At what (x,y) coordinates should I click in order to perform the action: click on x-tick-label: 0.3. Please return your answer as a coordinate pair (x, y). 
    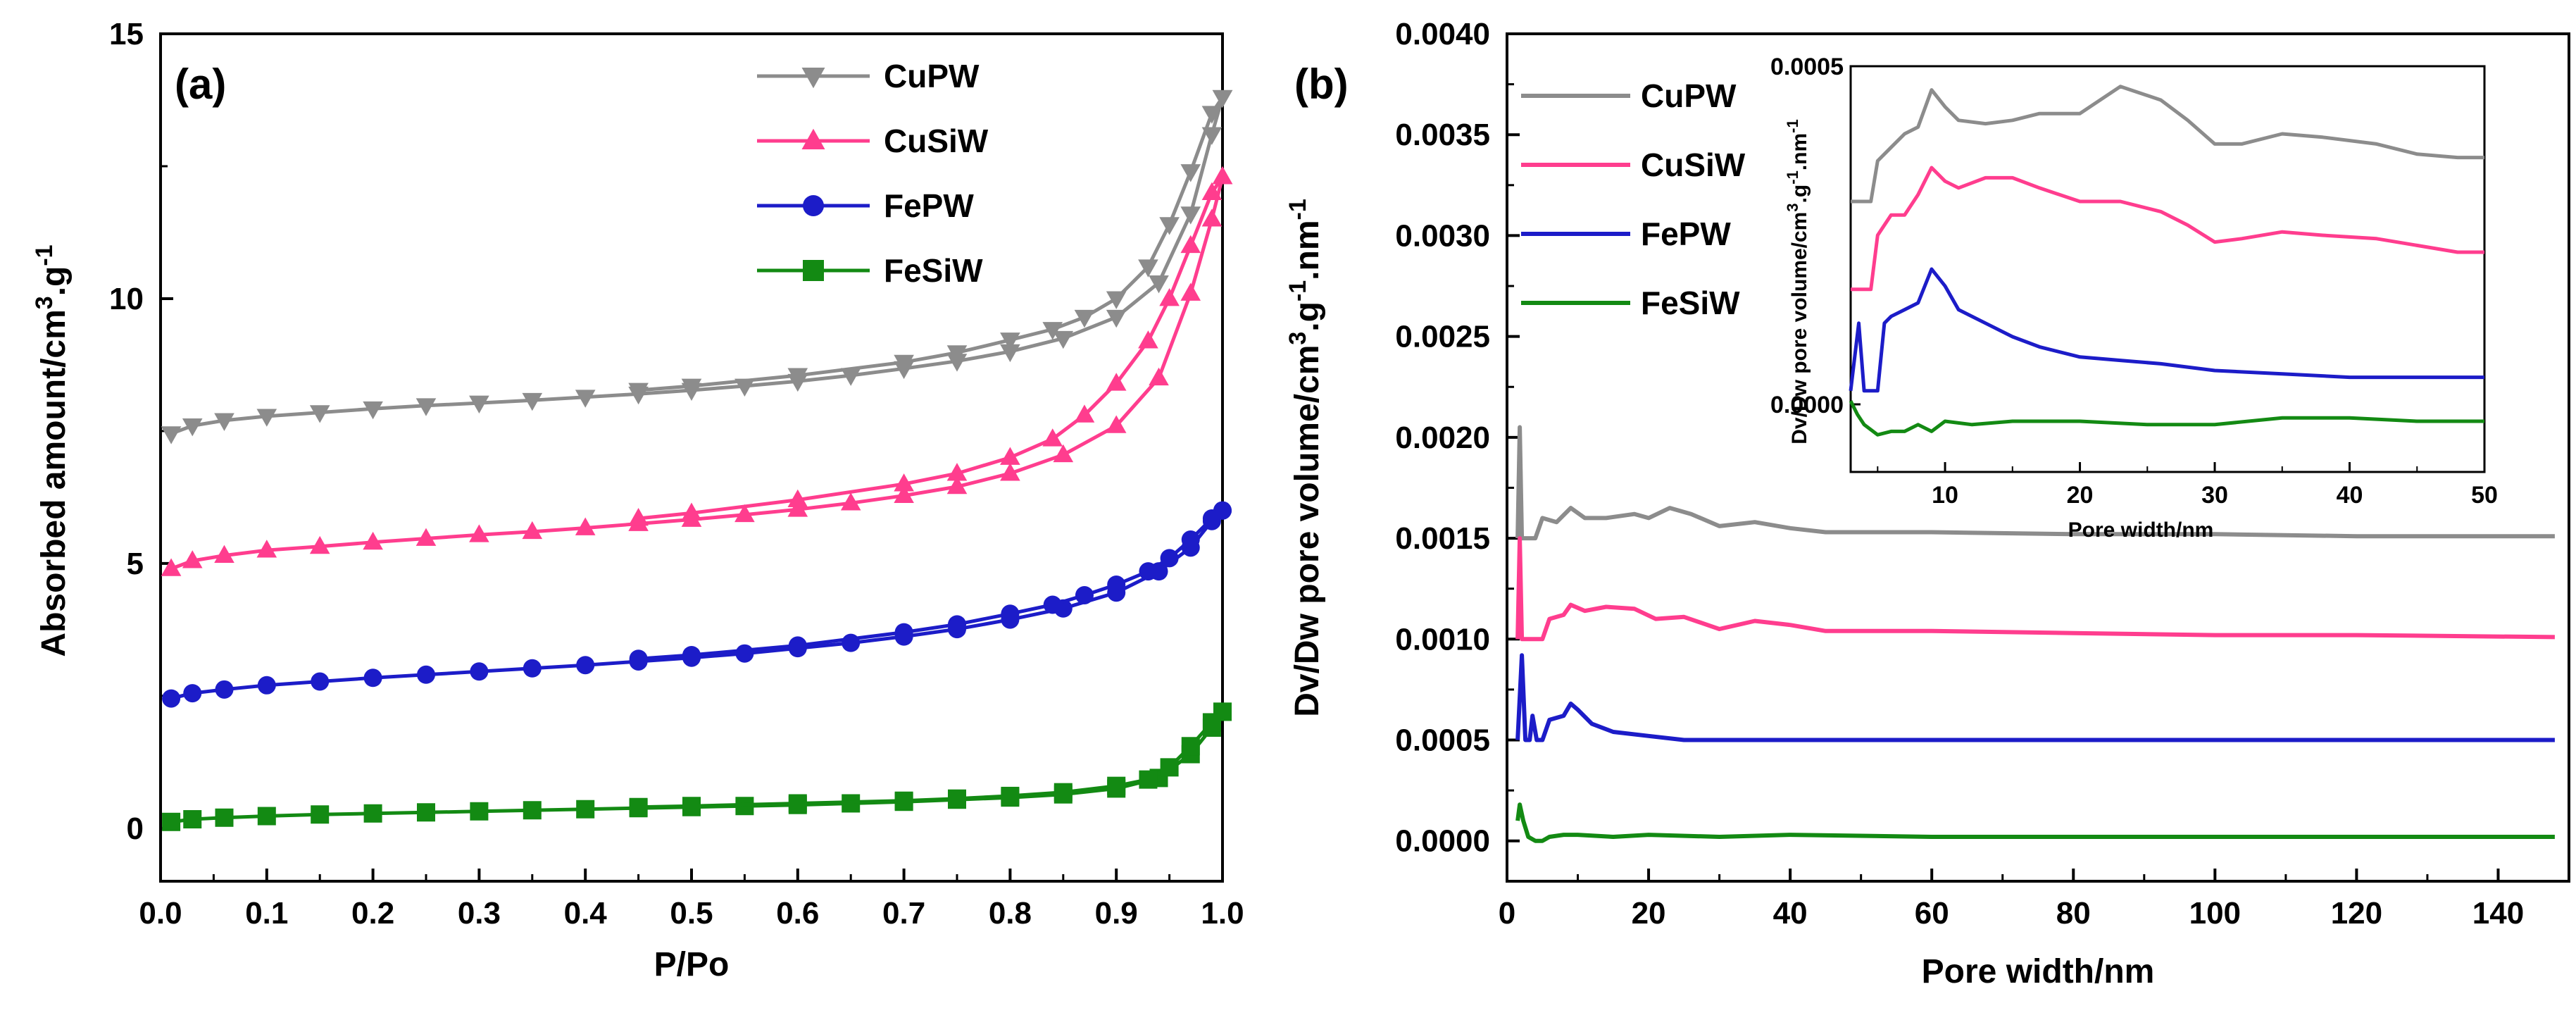
    Looking at the image, I should click on (479, 914).